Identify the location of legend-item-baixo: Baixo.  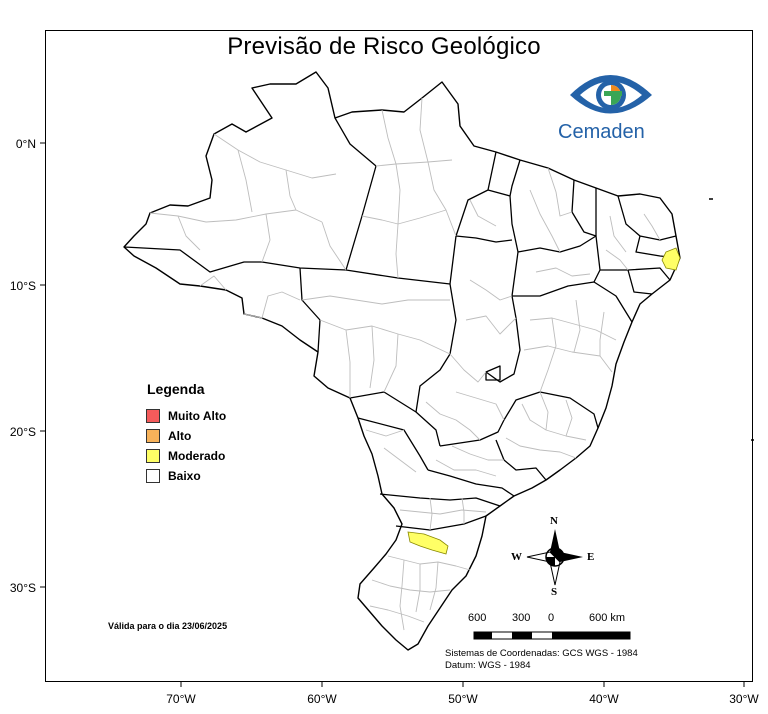
(173, 476).